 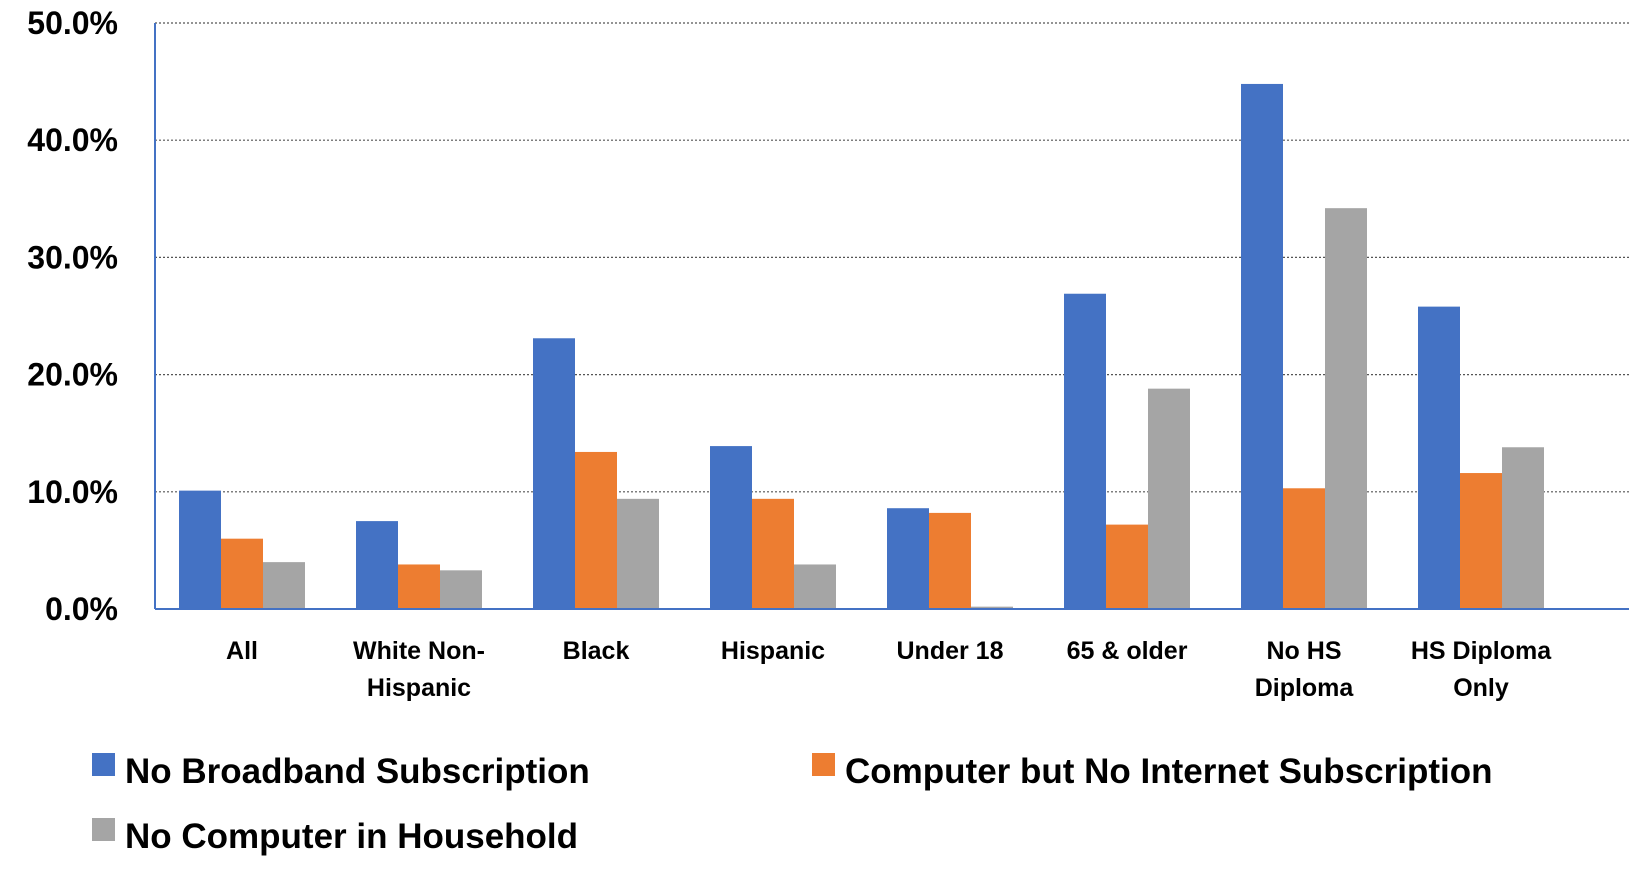 I want to click on y-tick-label: 50.0%, so click(x=72, y=23).